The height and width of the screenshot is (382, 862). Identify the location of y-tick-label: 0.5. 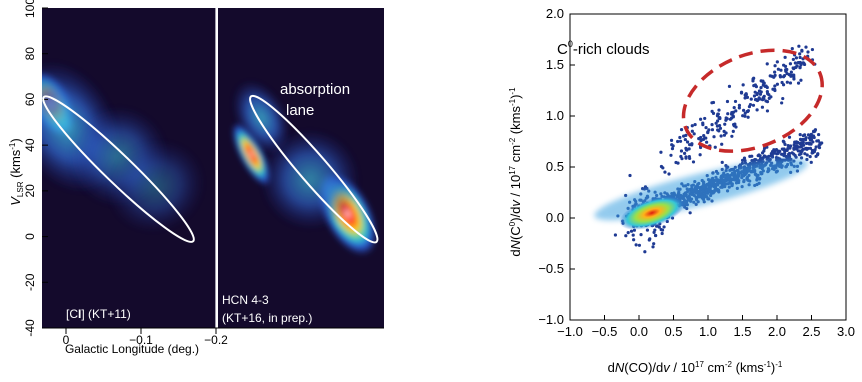
(555, 166).